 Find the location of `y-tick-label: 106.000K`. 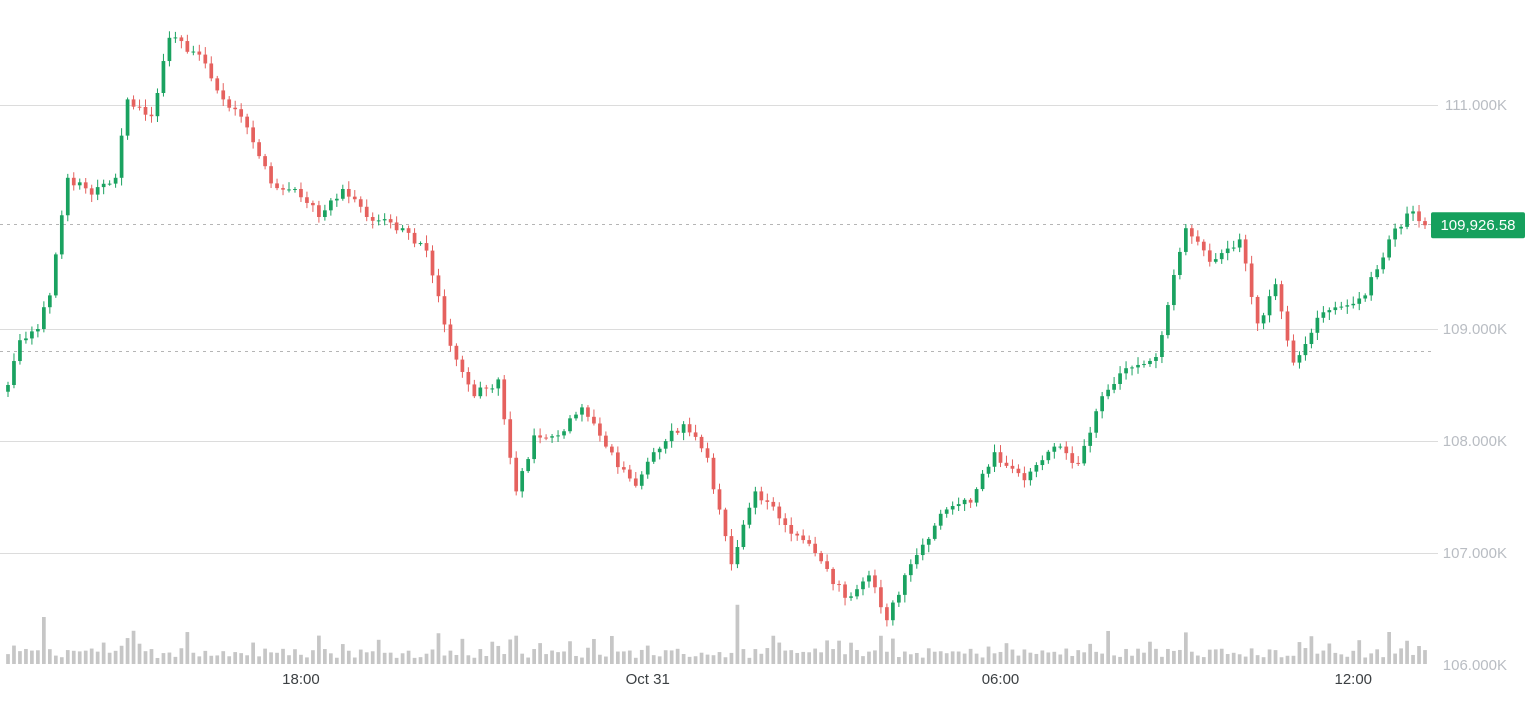

y-tick-label: 106.000K is located at coordinates (1475, 665).